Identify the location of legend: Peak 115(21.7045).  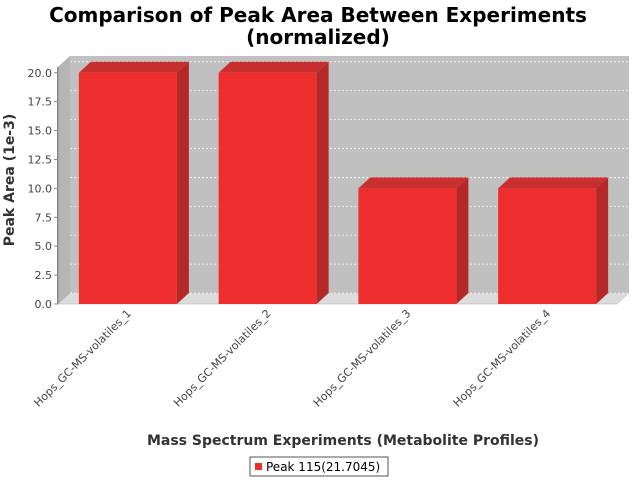
(319, 466).